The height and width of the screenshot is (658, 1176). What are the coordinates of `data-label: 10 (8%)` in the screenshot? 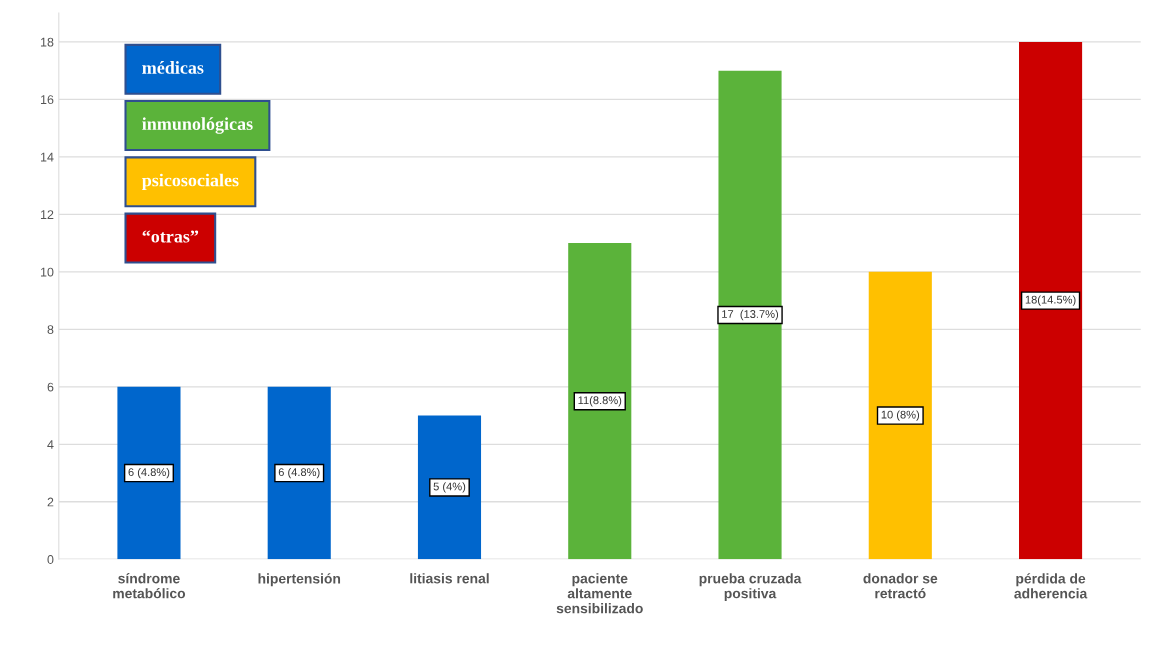 It's located at (900, 415).